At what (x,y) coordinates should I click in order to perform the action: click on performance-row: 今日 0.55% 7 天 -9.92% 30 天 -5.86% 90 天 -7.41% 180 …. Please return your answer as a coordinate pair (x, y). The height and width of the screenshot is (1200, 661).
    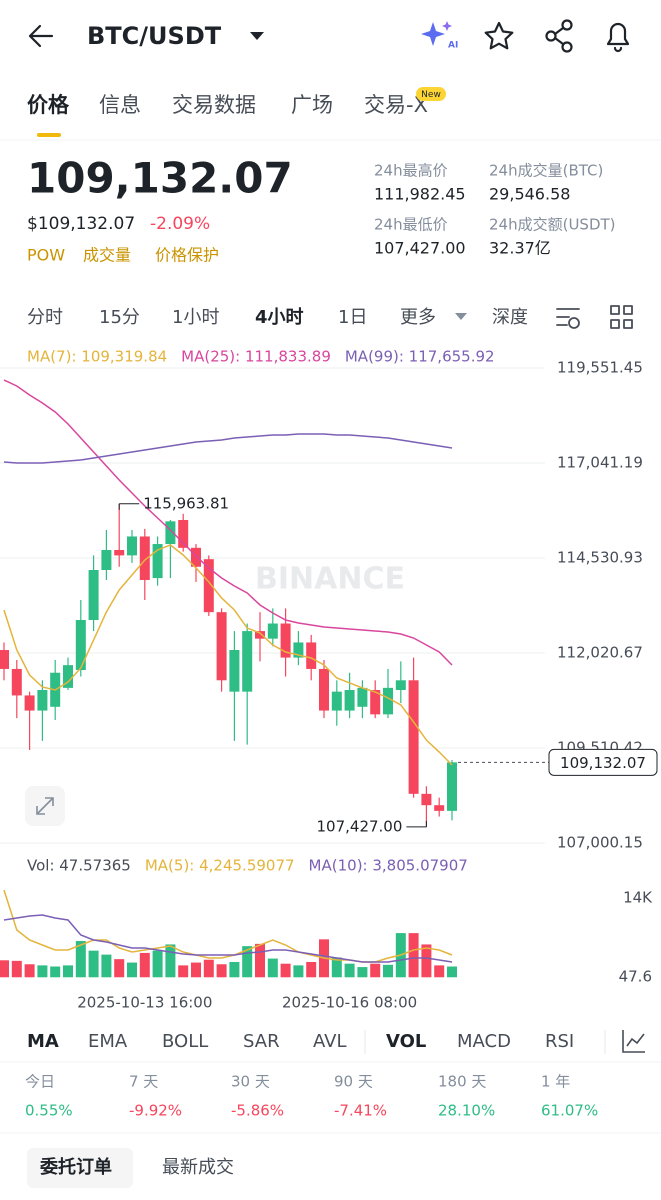
    Looking at the image, I should click on (311, 1096).